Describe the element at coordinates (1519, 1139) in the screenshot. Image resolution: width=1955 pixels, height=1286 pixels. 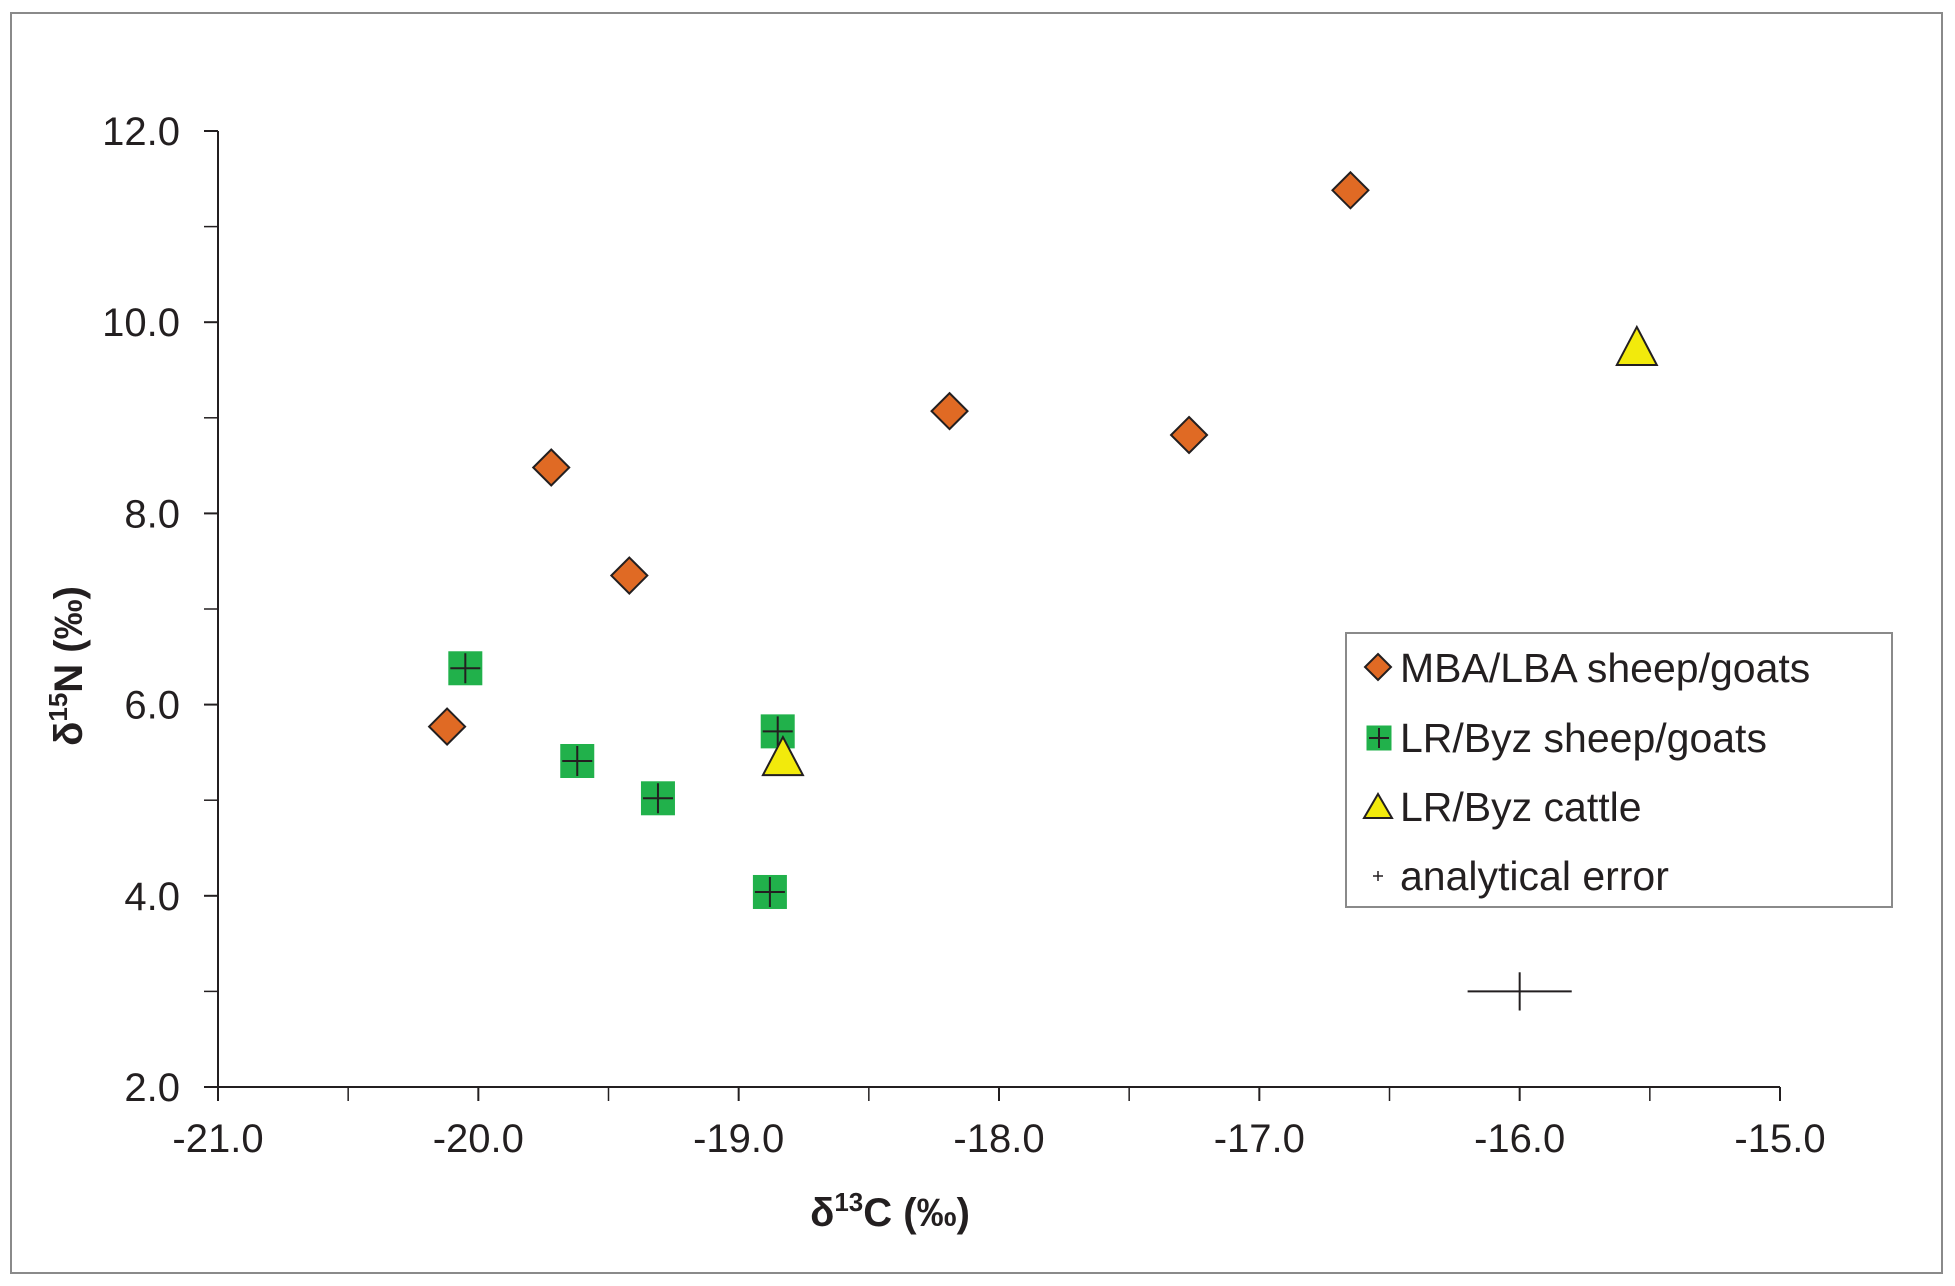
I see `x-tick-label: -16.0` at that location.